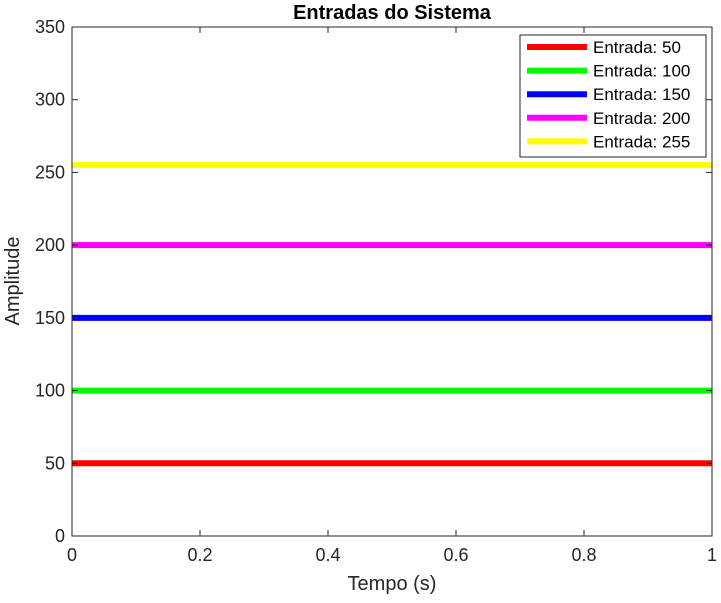 Image resolution: width=721 pixels, height=603 pixels. I want to click on y-tick-label: 250, so click(50, 172).